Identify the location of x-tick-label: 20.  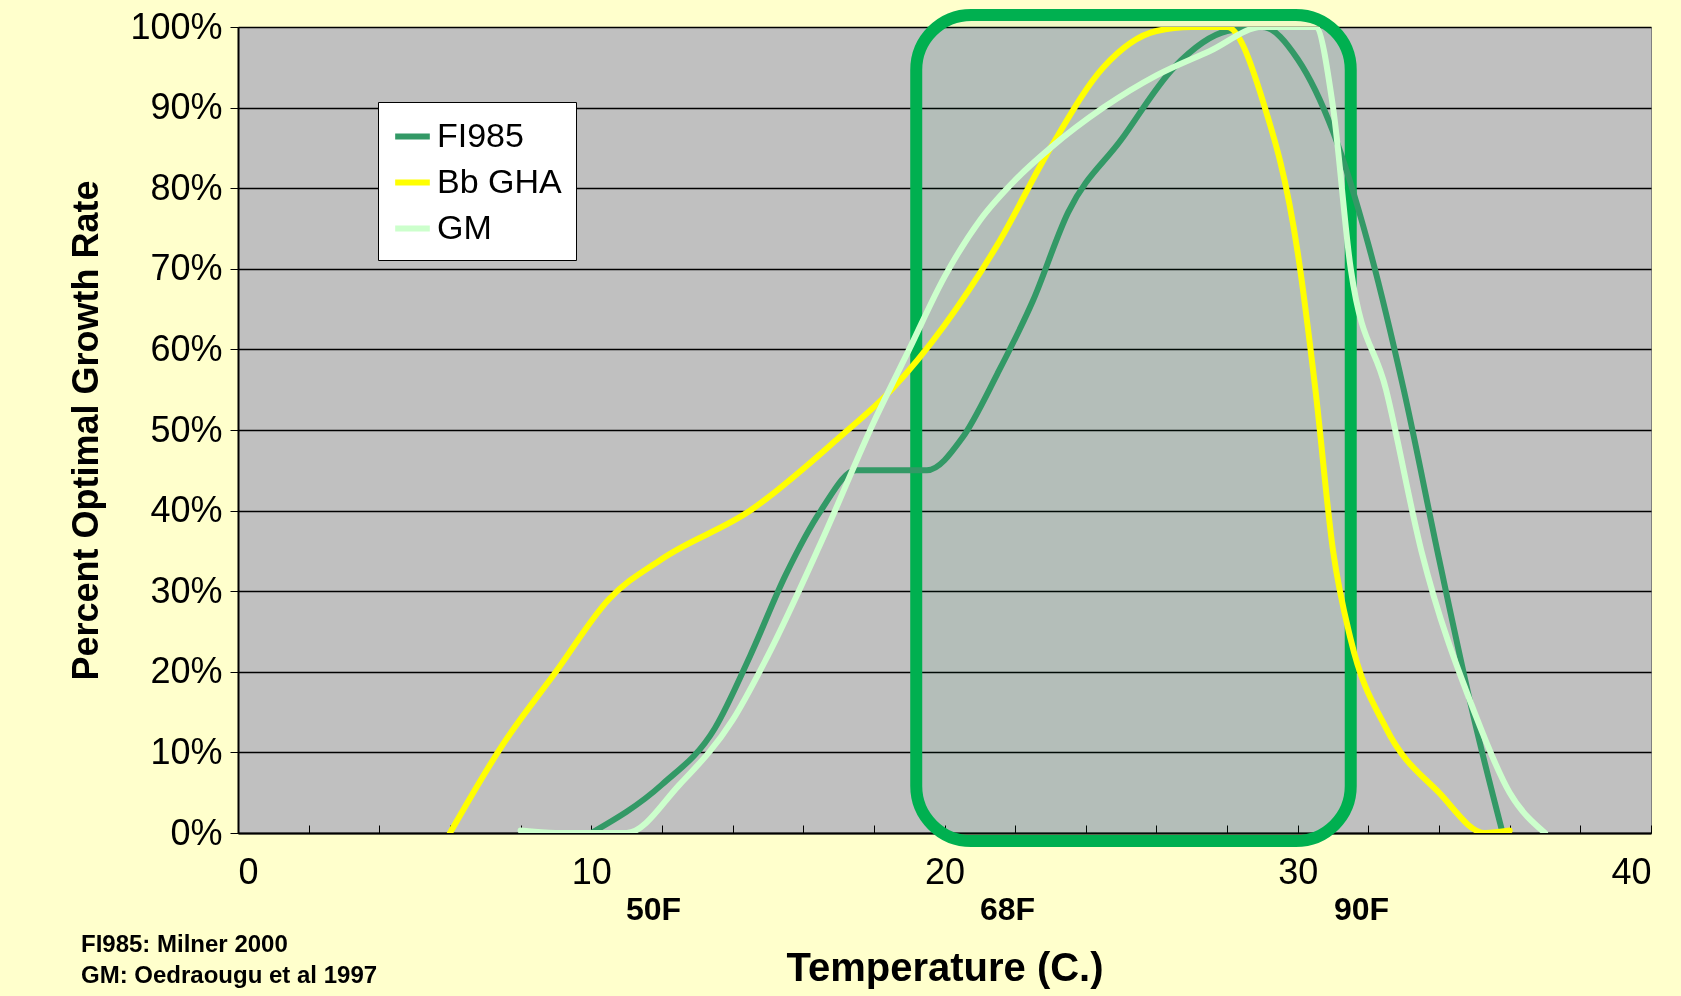
(945, 871).